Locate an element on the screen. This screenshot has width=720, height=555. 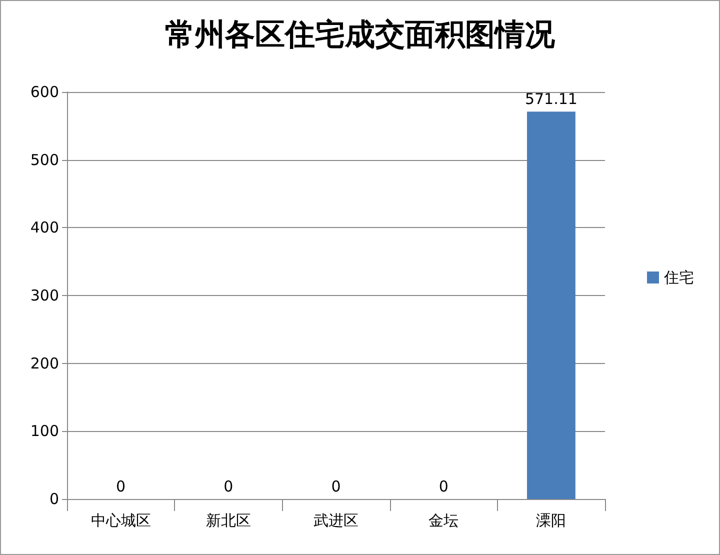
y-tick-label: 500 is located at coordinates (44, 159).